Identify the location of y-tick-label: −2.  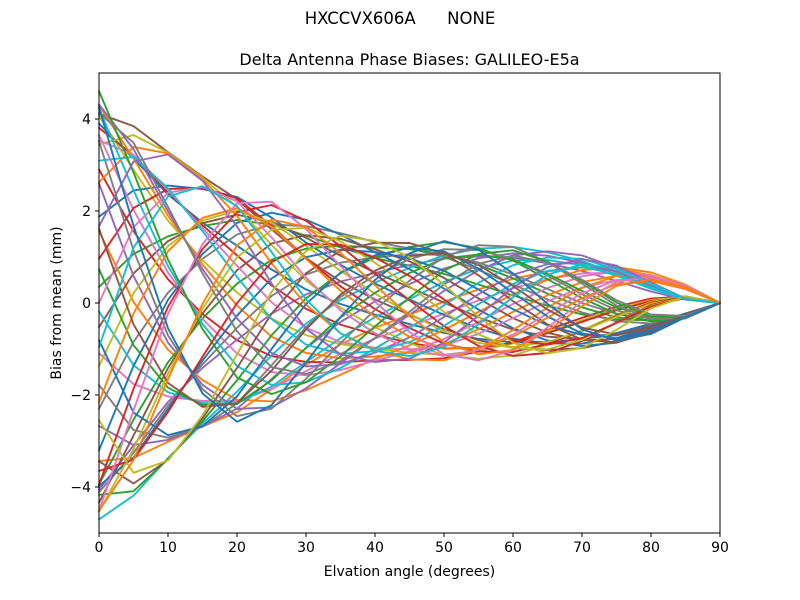
(80, 396).